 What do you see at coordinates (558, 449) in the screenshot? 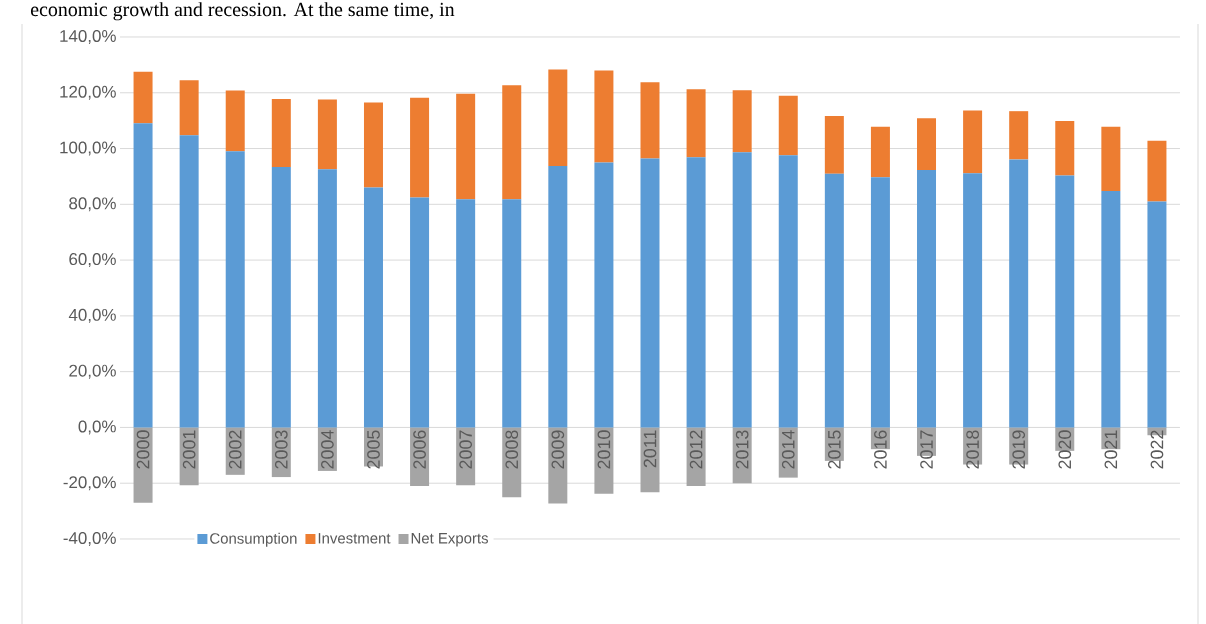
I see `x-tick-label: 2009` at bounding box center [558, 449].